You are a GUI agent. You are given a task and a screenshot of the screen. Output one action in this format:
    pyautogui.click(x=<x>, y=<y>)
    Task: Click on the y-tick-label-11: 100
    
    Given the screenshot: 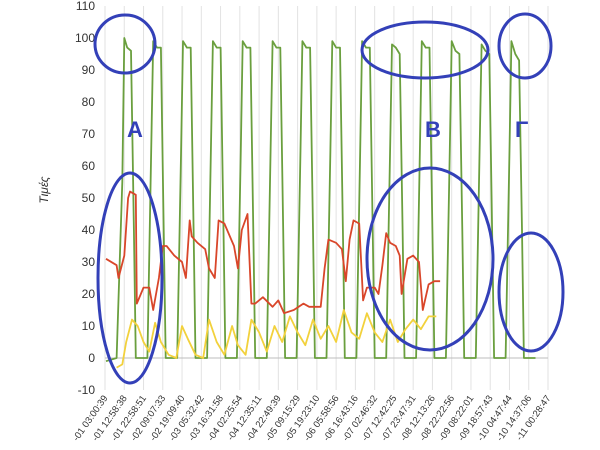 What is the action you would take?
    pyautogui.click(x=85, y=38)
    